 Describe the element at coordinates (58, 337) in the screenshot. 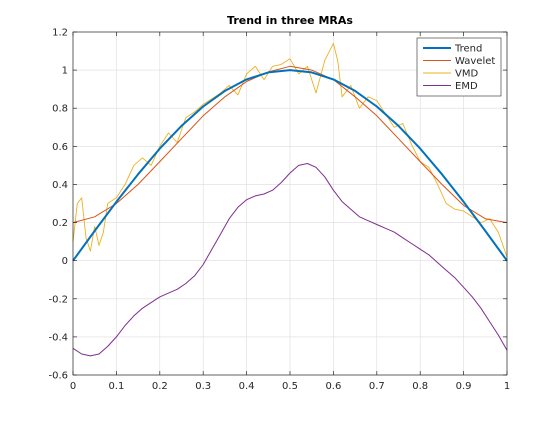

I see `y-tick-label: -0.4` at that location.